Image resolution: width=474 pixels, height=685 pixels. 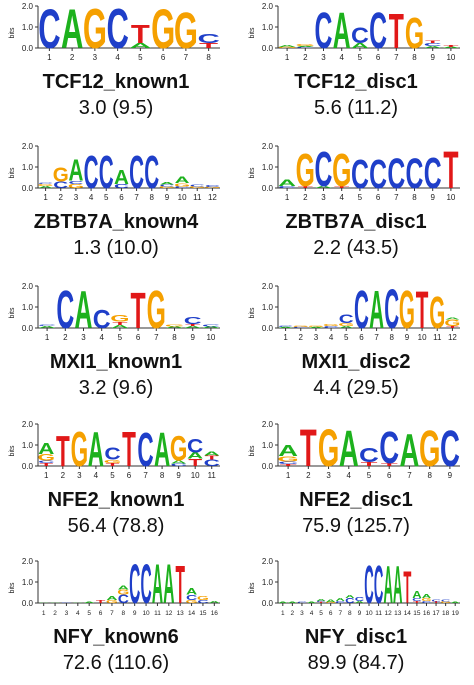 What do you see at coordinates (112, 613) in the screenshot?
I see `position-label: 7` at bounding box center [112, 613].